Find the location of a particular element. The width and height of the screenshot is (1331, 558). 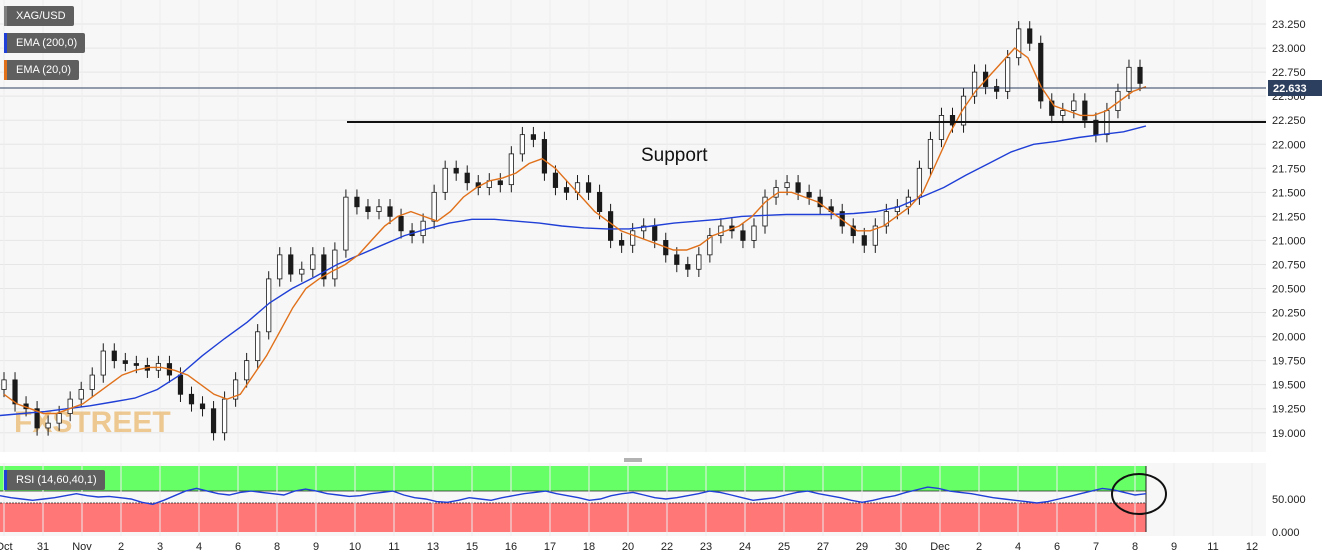

price-y-tick: 21.750 is located at coordinates (1289, 169).